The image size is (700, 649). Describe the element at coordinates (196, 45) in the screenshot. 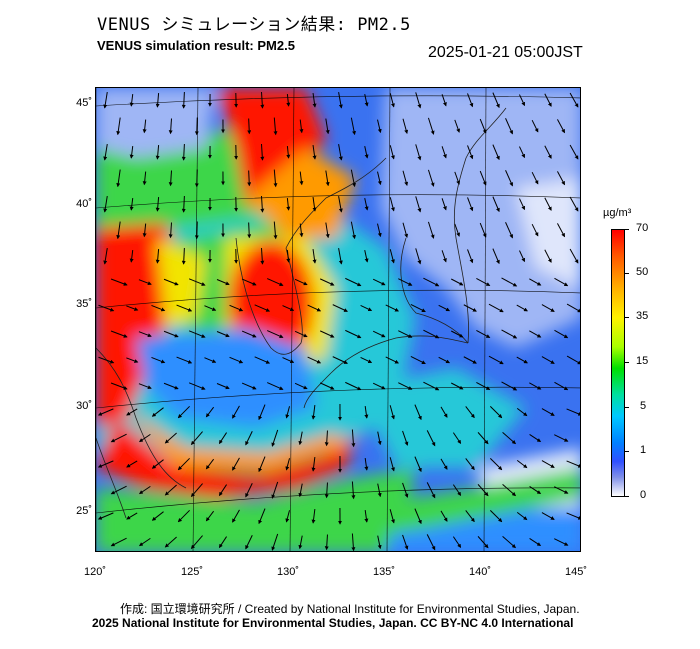

I see `title-en: VENUS simulation result: PM2.5` at that location.